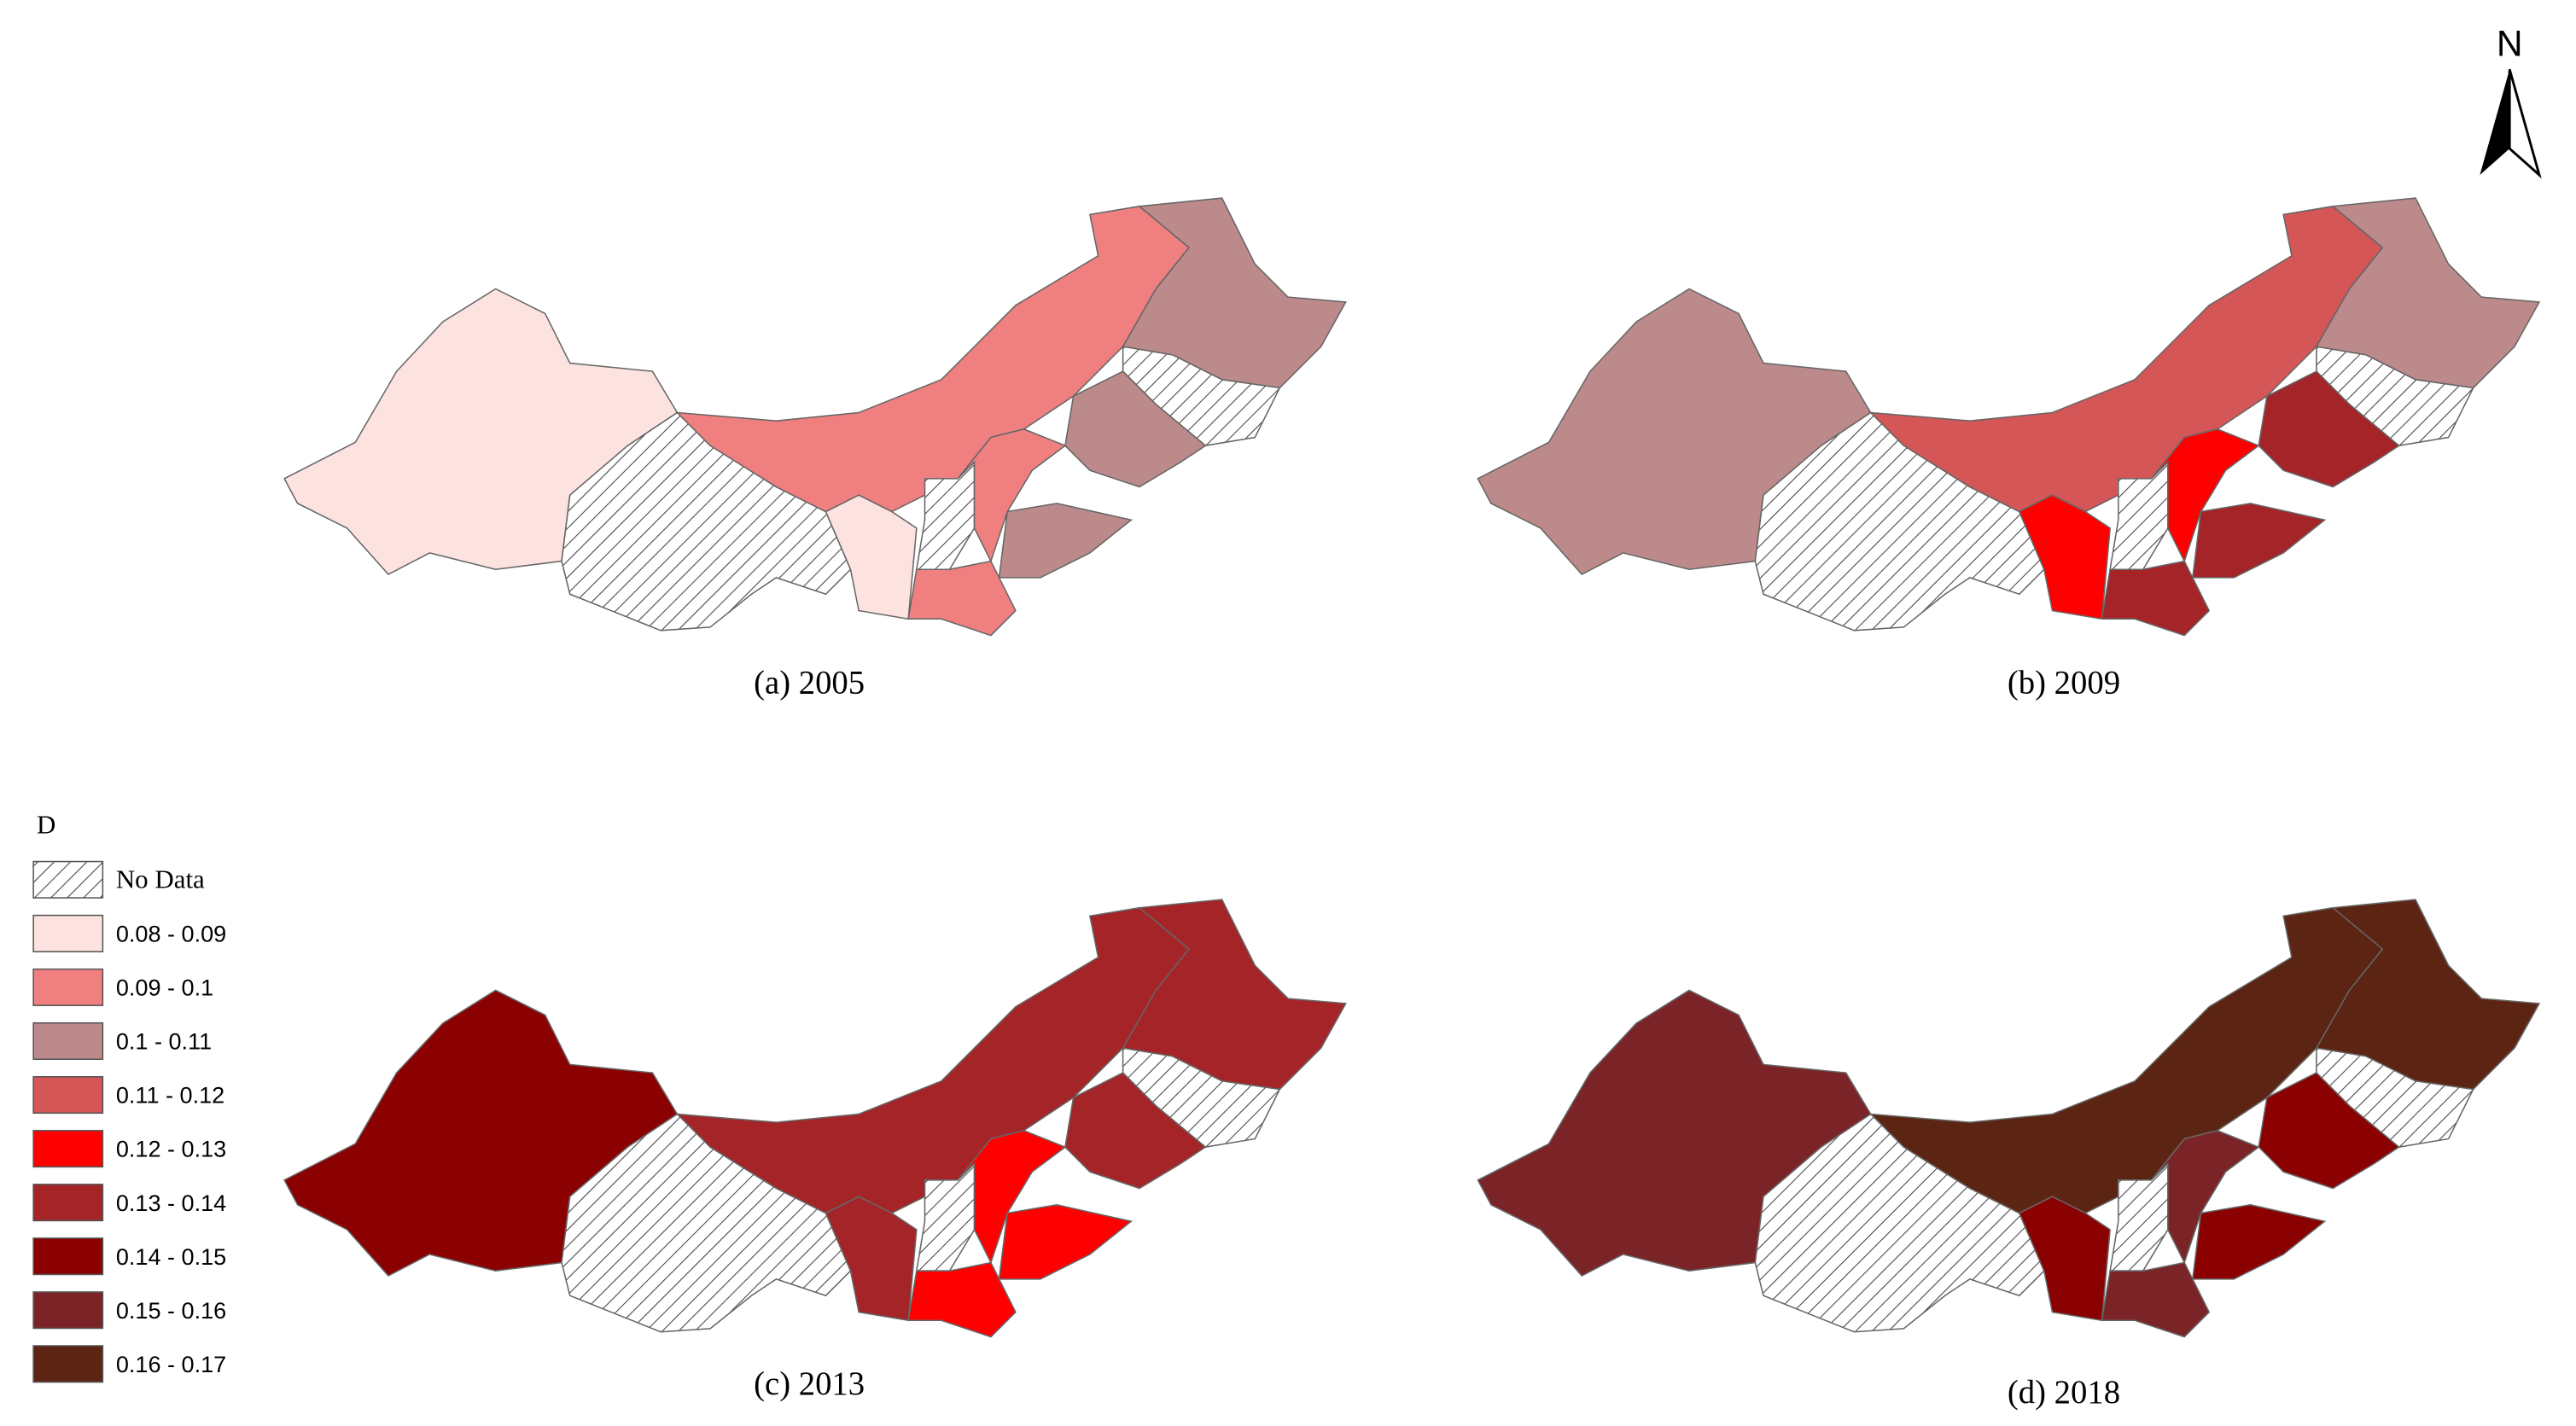 Image resolution: width=2576 pixels, height=1426 pixels. I want to click on legend-label: 0.08 - 0.09, so click(171, 934).